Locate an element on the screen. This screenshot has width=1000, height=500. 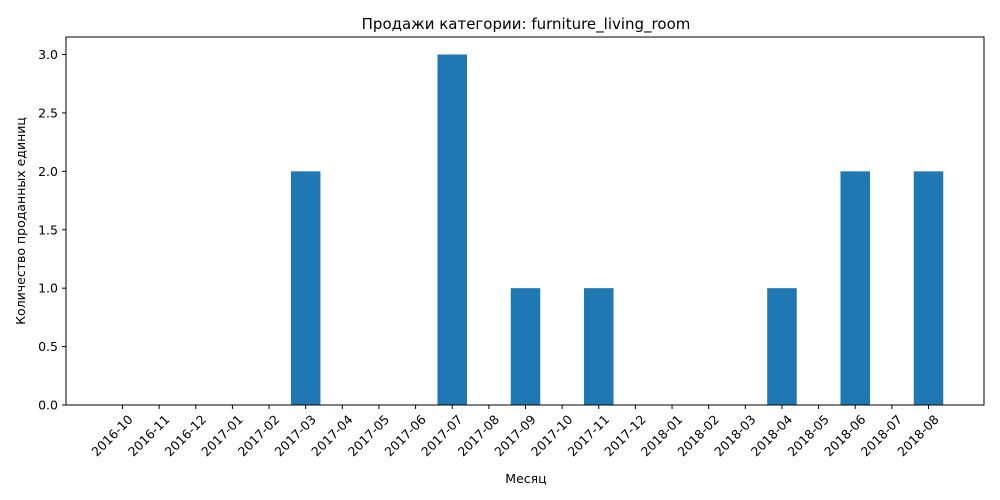
x-axis-label: Месяц is located at coordinates (525, 478).